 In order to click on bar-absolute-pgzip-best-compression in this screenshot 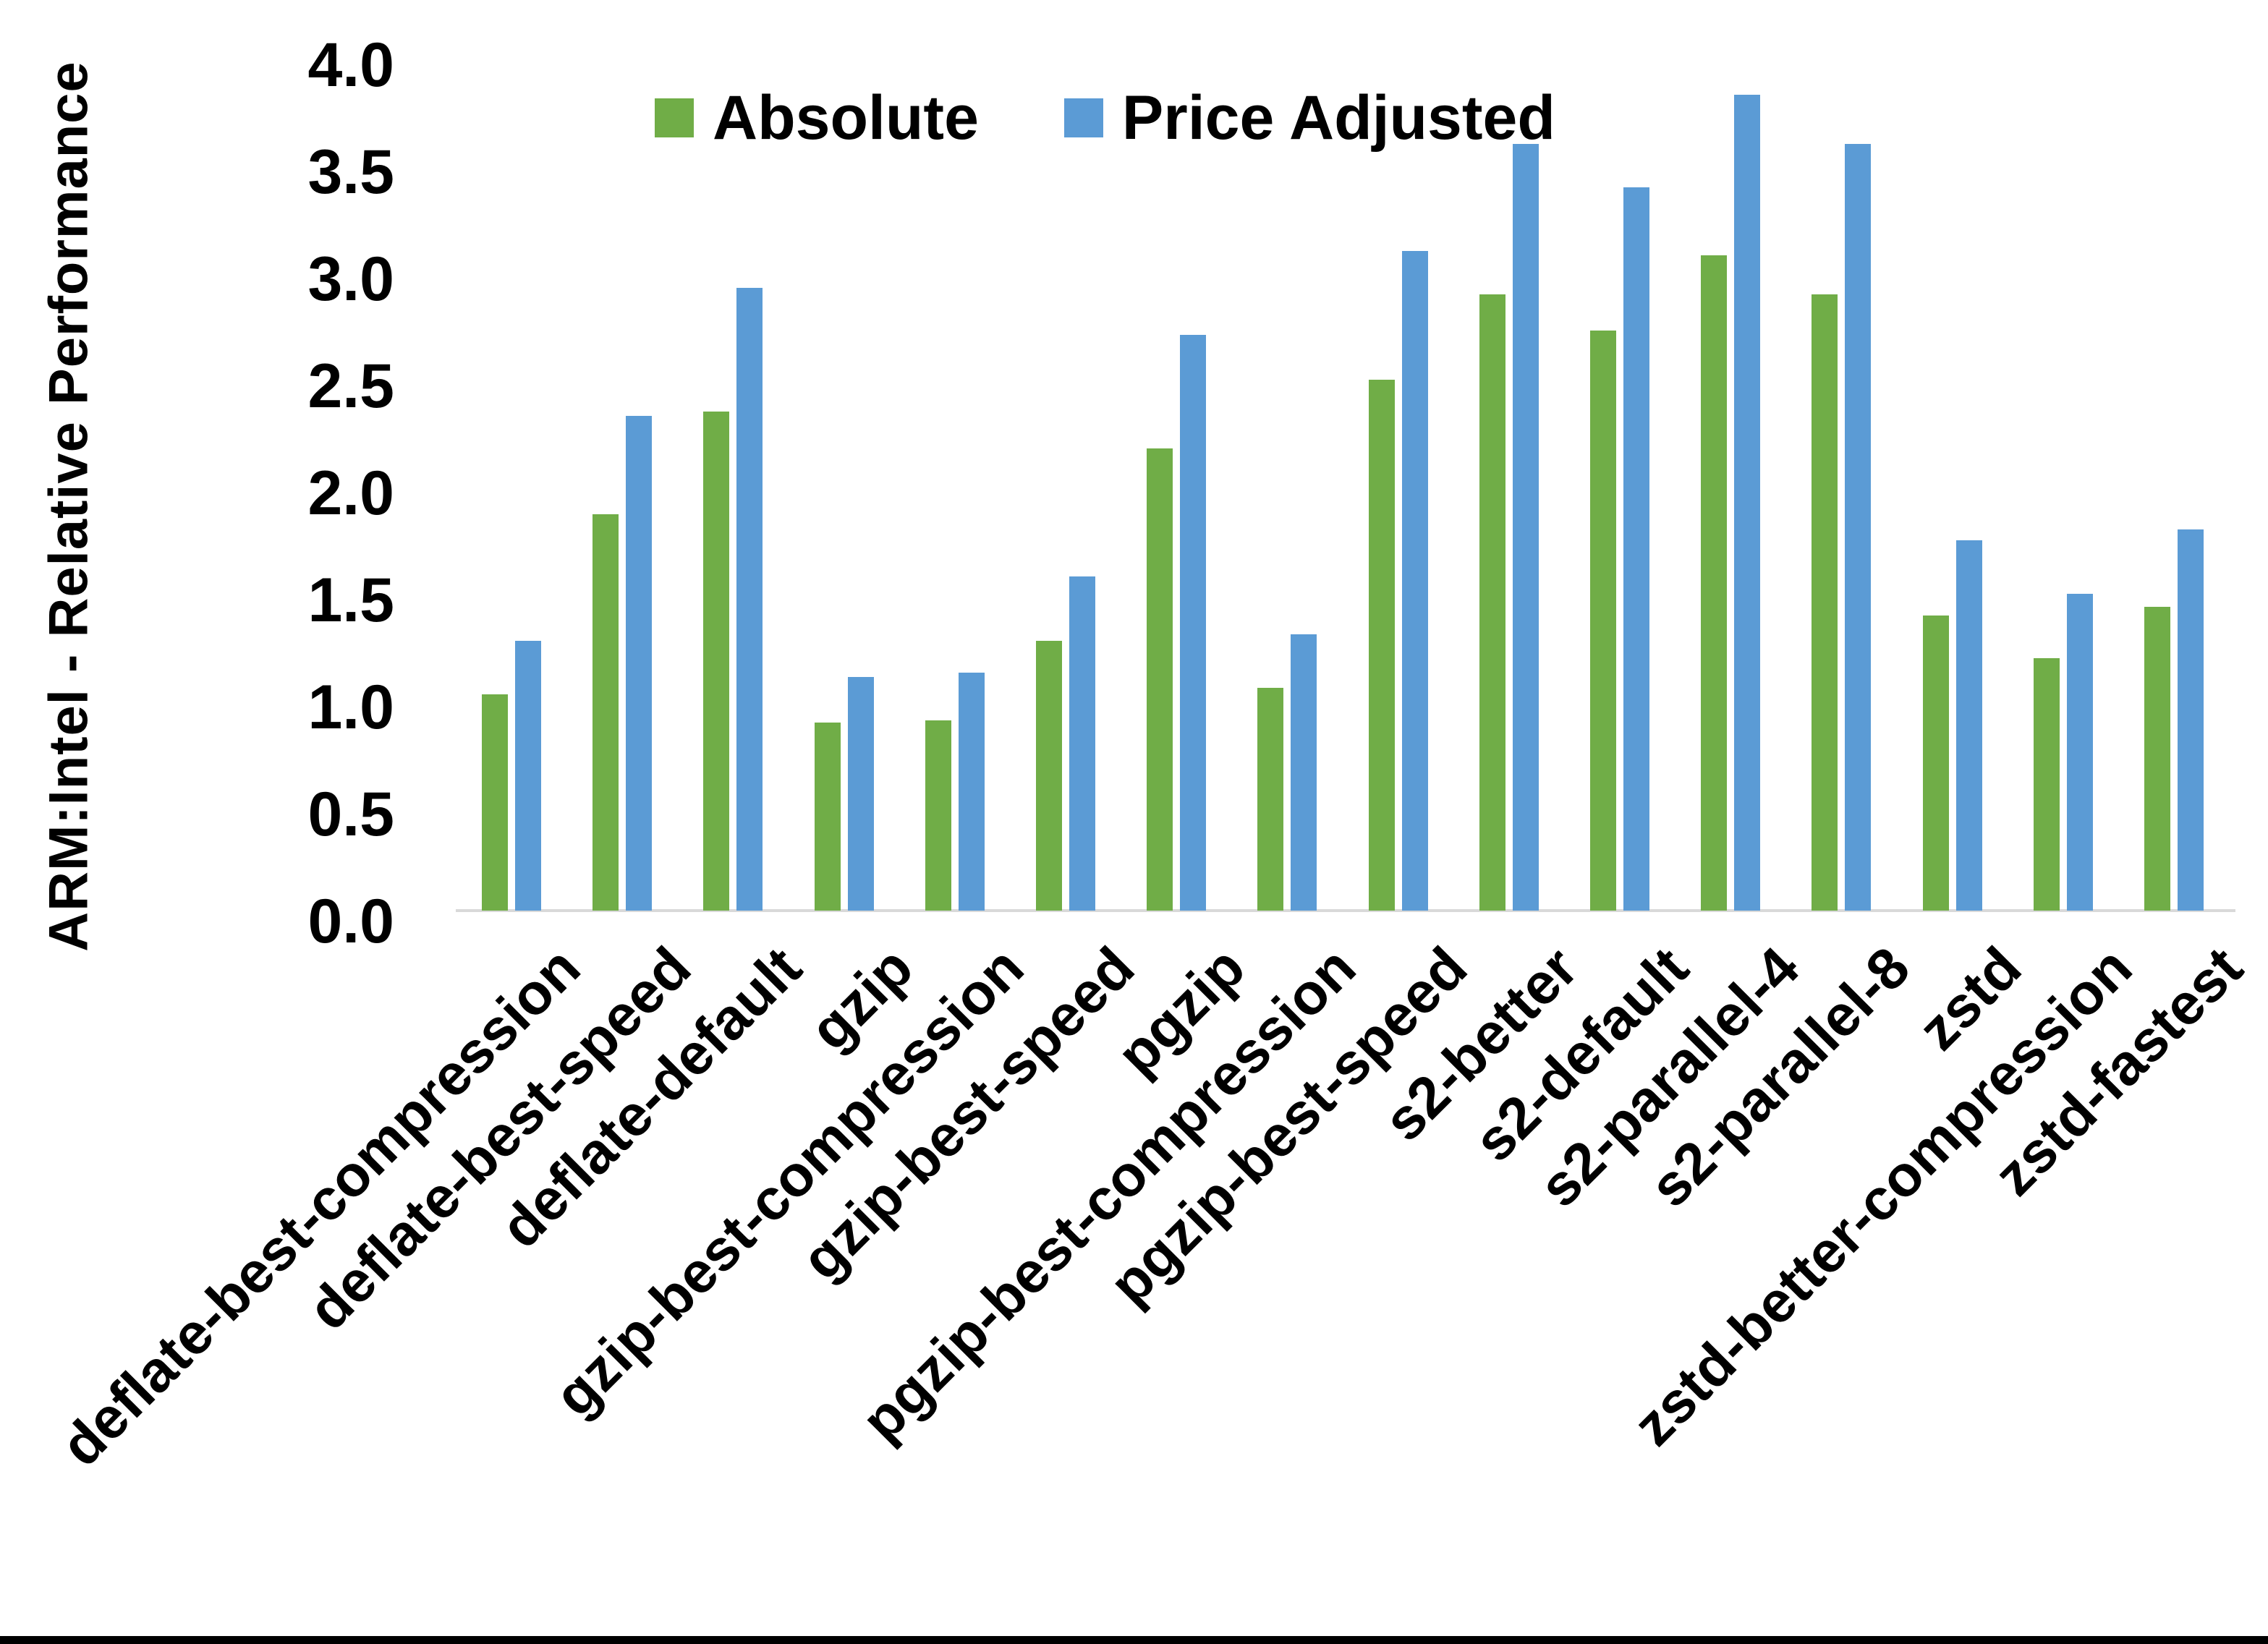, I will do `click(1270, 799)`.